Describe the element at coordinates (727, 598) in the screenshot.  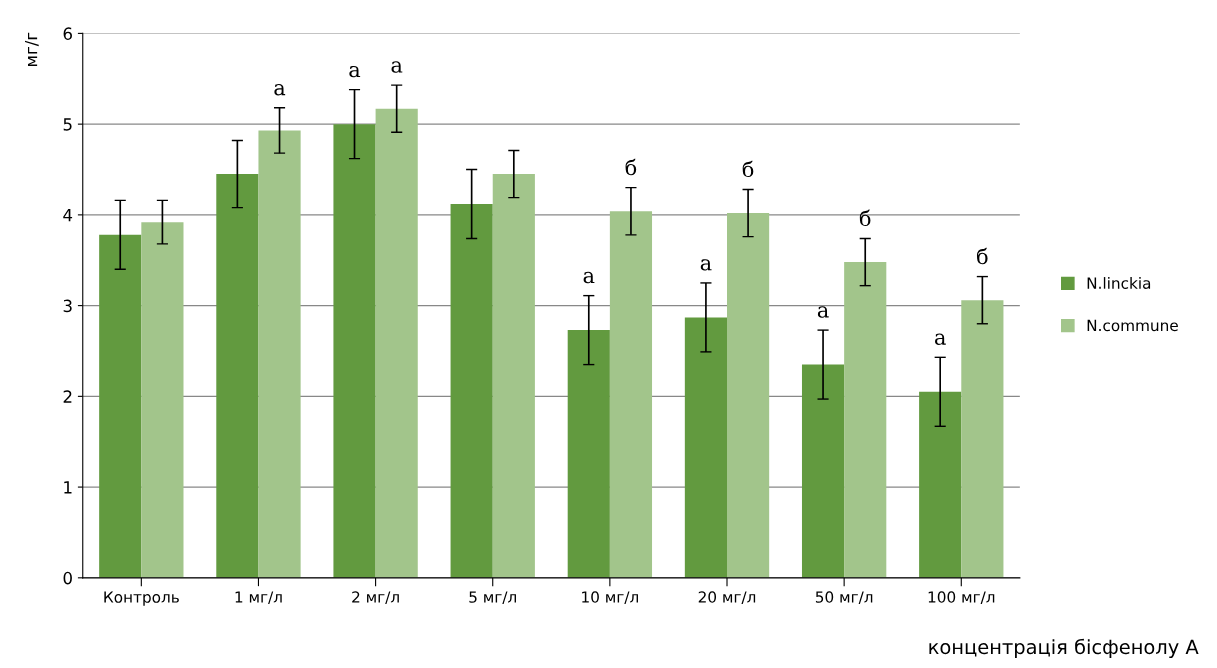
I see `x-tick-label: 20 мг/л` at that location.